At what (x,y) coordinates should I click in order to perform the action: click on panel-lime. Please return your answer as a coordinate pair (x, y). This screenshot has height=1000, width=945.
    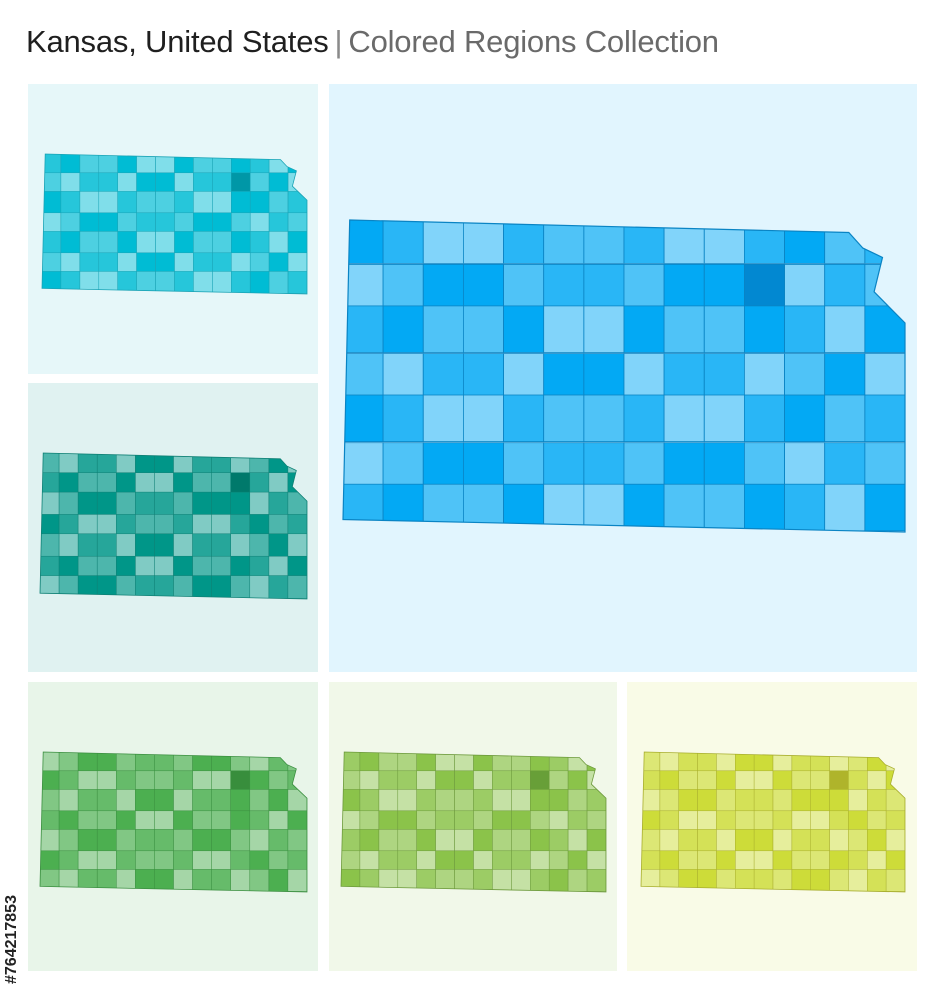
    Looking at the image, I should click on (772, 826).